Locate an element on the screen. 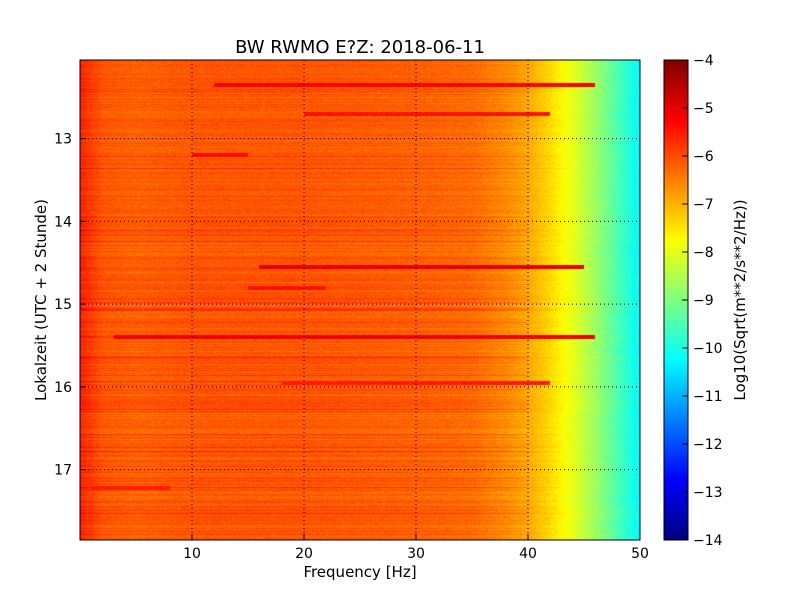 Image resolution: width=800 pixels, height=600 pixels. x-tick-label: 30 is located at coordinates (416, 554).